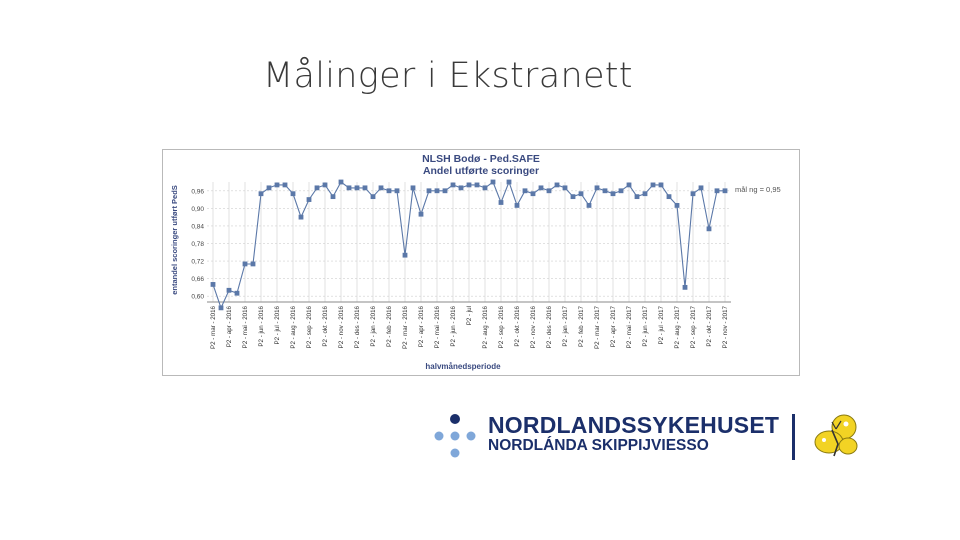  Describe the element at coordinates (325, 325) in the screenshot. I see `x-tick-label: P2 - okt - 2016` at that location.